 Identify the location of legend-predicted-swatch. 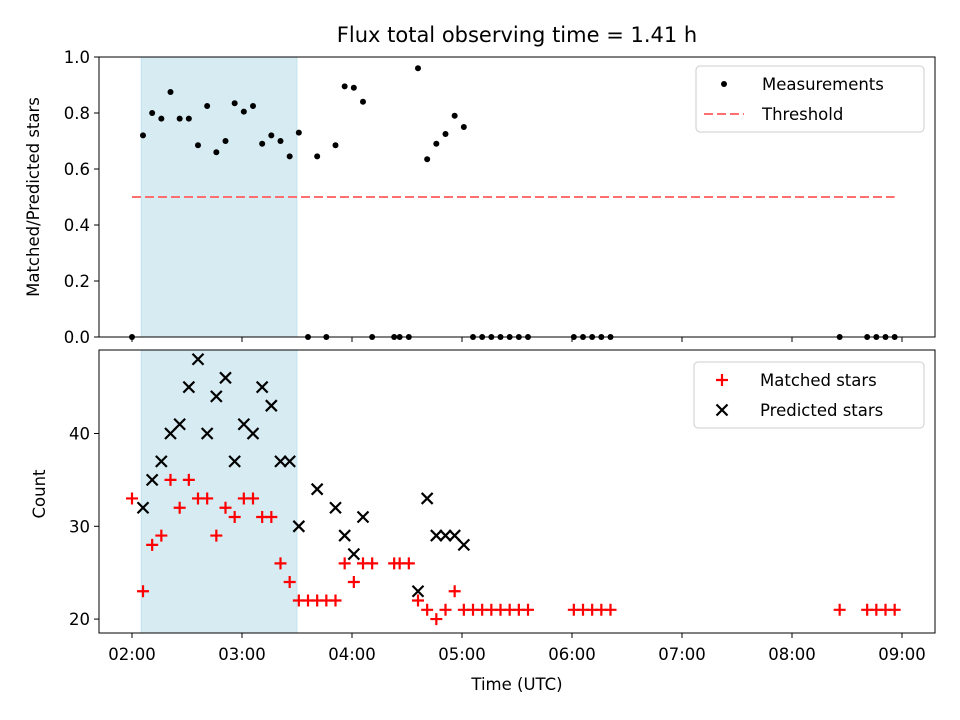
(722, 410).